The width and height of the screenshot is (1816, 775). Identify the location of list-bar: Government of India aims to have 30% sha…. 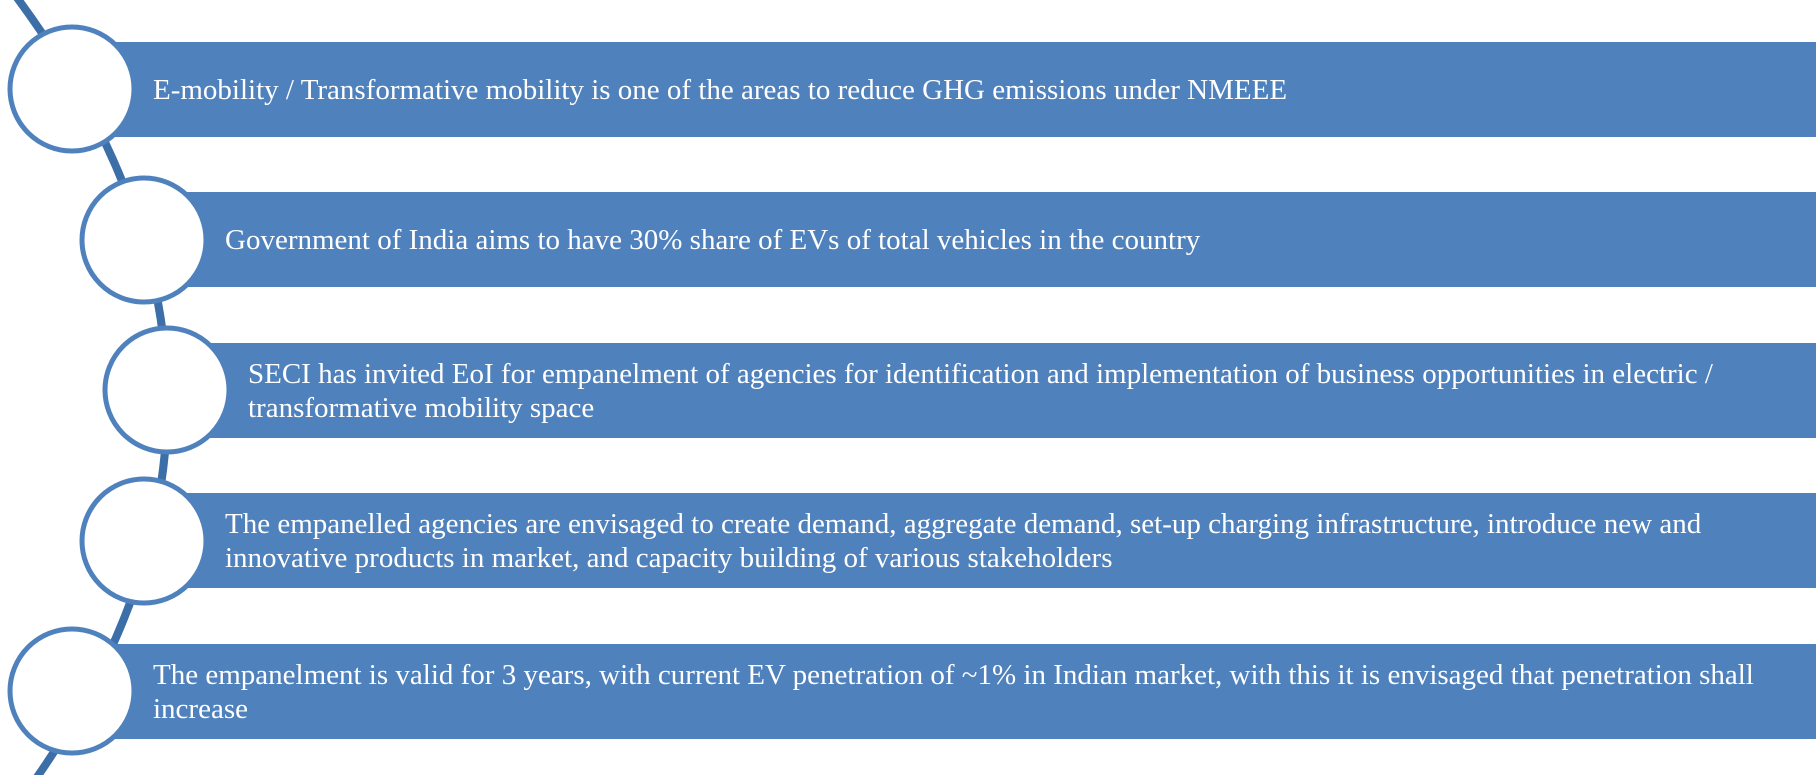
(980, 239).